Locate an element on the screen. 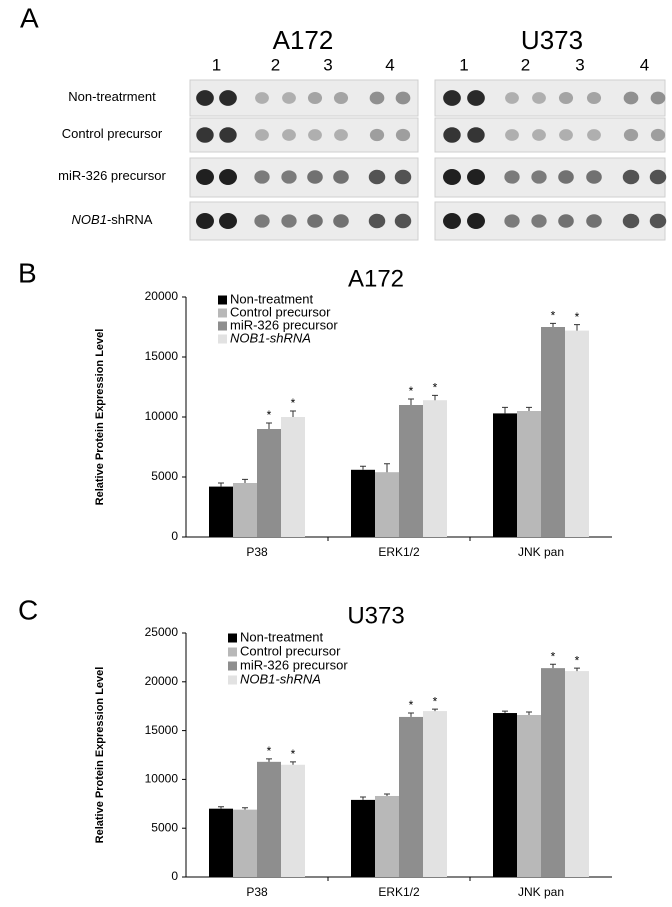  x-tick-label: JNK pan is located at coordinates (541, 892).